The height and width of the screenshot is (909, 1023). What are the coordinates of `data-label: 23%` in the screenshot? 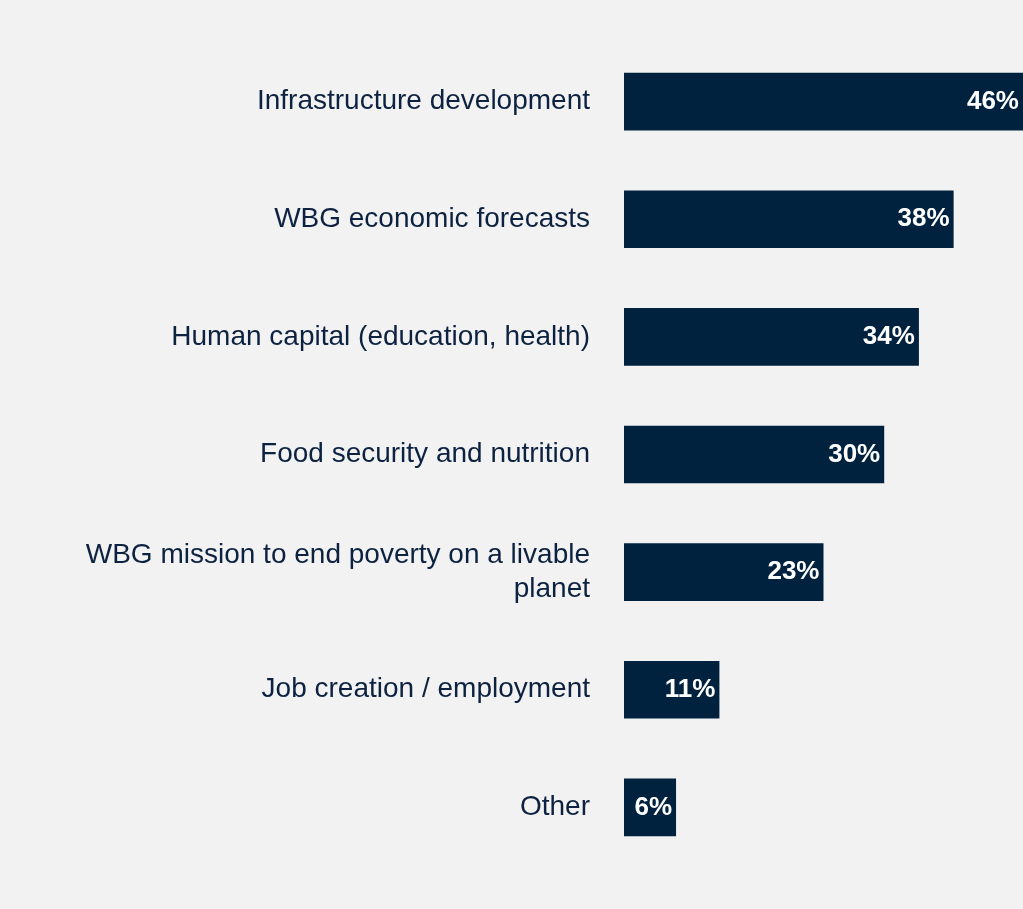 It's located at (793, 570).